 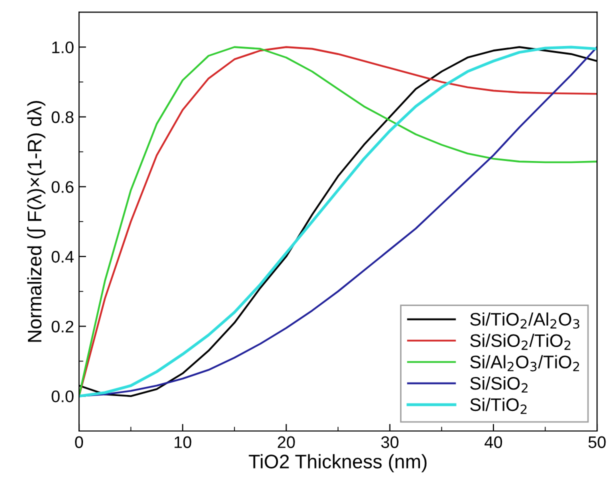 I want to click on x-axis-title: TiO2 Thickness (nm), so click(x=337, y=463).